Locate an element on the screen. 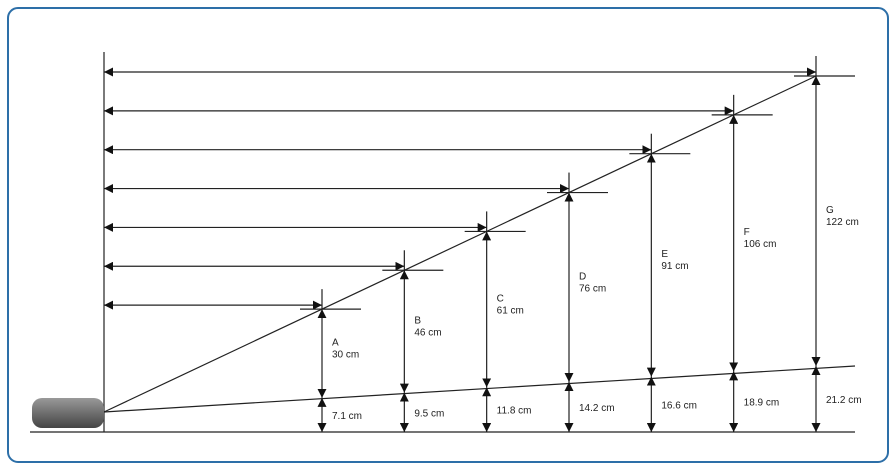 Image resolution: width=896 pixels, height=470 pixels. station-letter: C is located at coordinates (500, 298).